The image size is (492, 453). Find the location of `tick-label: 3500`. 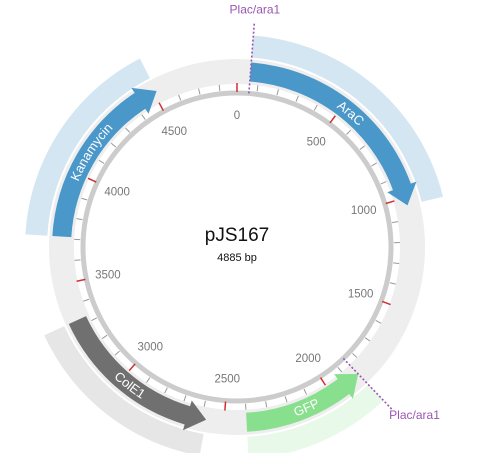

tick-label: 3500 is located at coordinates (108, 276).